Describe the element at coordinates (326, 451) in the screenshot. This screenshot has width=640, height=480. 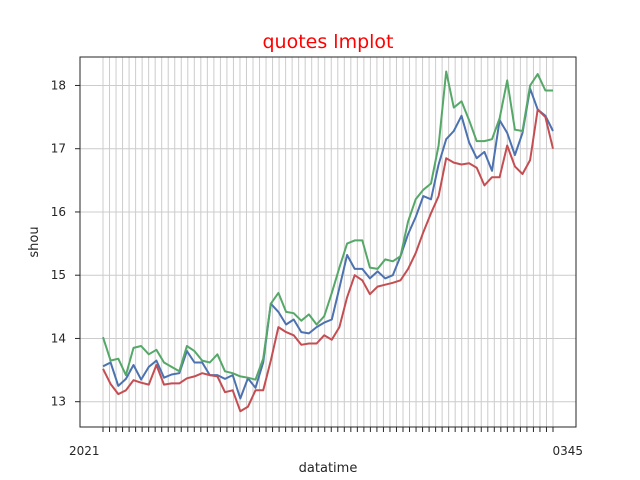
I see `x-tick-labels: 2021 0345` at that location.